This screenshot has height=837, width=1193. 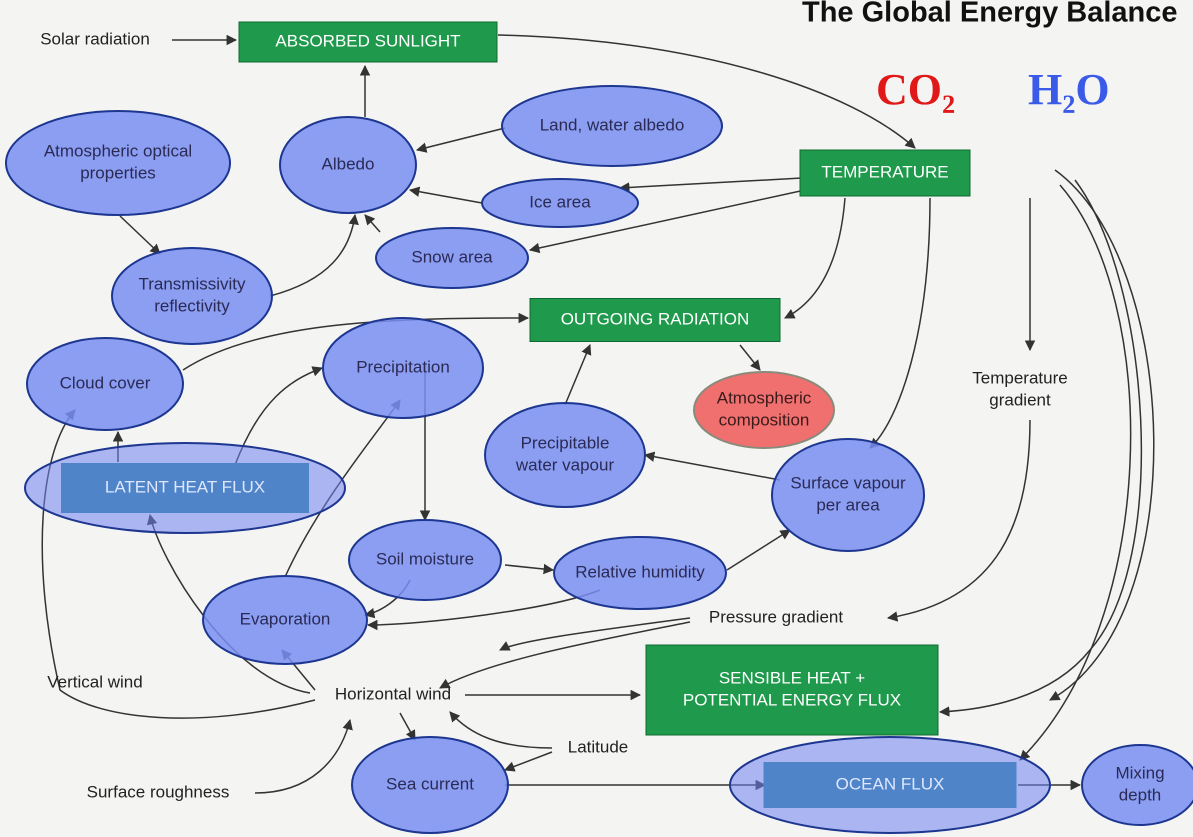 I want to click on node-label: Solar radiation, so click(x=95, y=38).